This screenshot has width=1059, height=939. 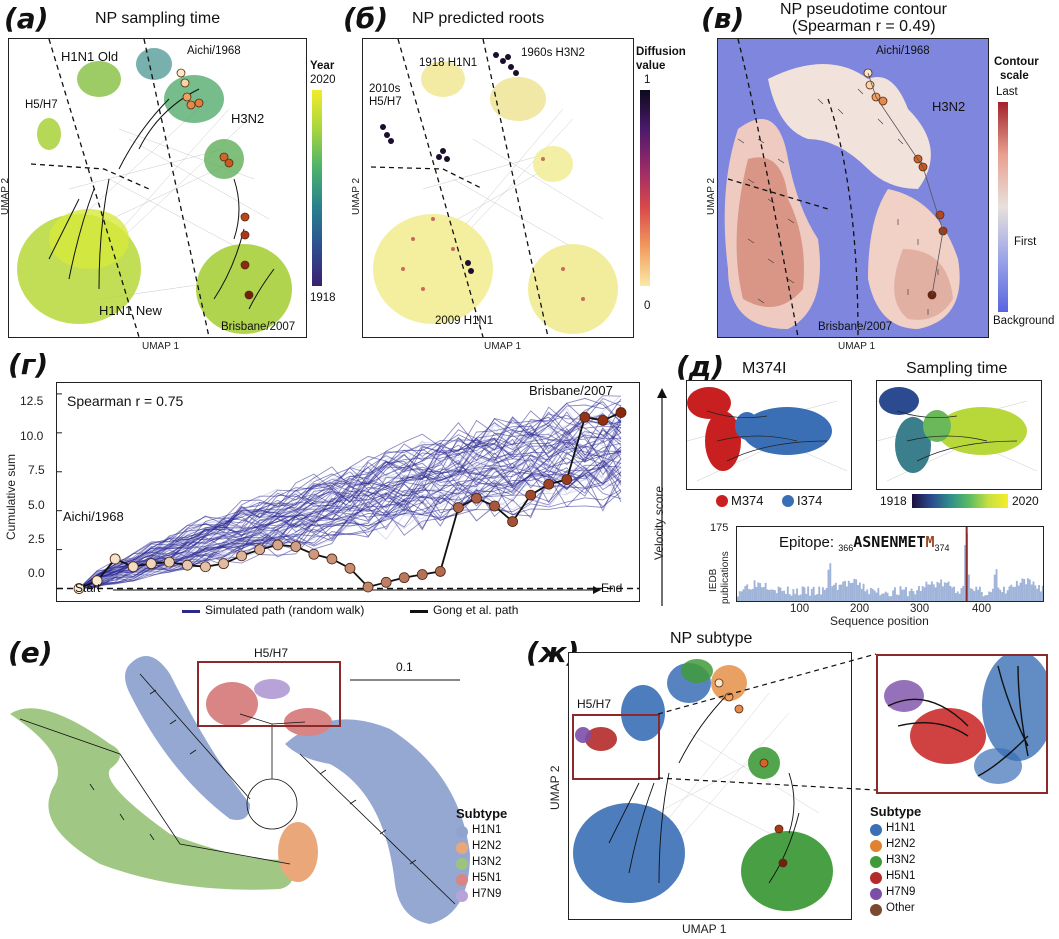 I want to click on panel-letter-e: (д), so click(x=700, y=366).